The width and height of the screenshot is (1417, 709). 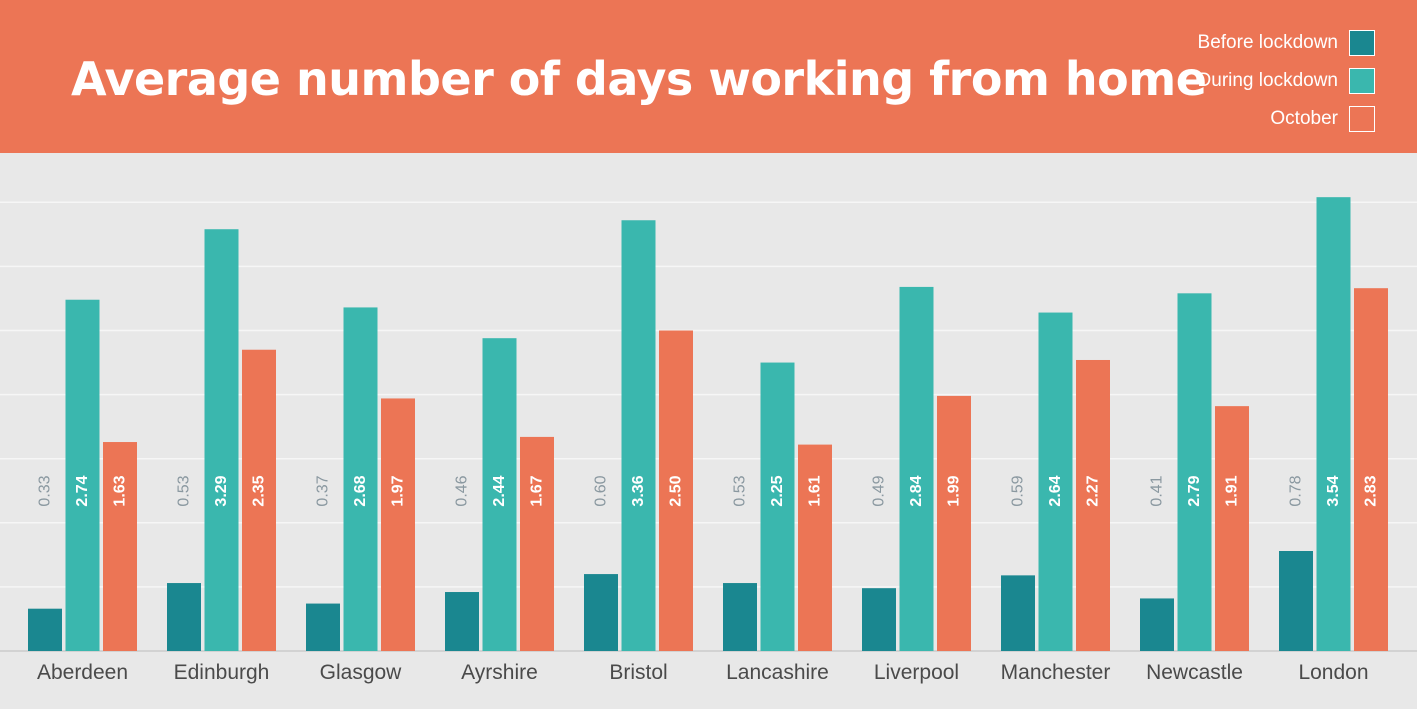 I want to click on data-label: 0.49, so click(x=879, y=490).